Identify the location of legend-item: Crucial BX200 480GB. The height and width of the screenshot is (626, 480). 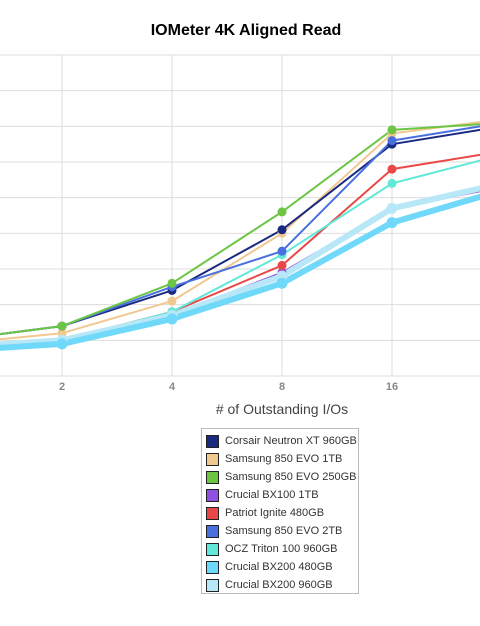
(282, 567).